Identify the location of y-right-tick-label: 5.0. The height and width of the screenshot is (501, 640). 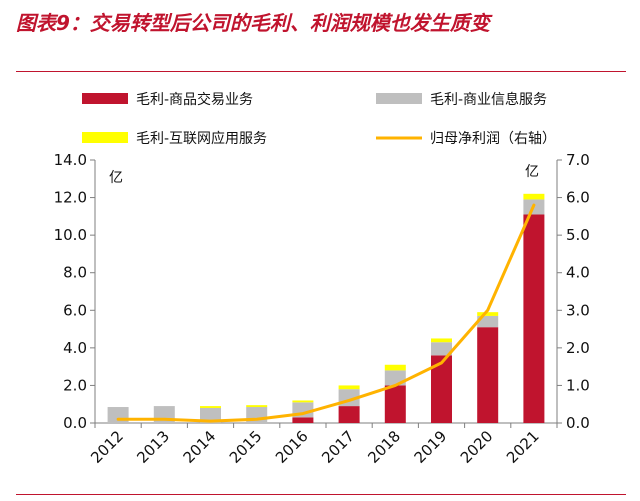
(578, 235).